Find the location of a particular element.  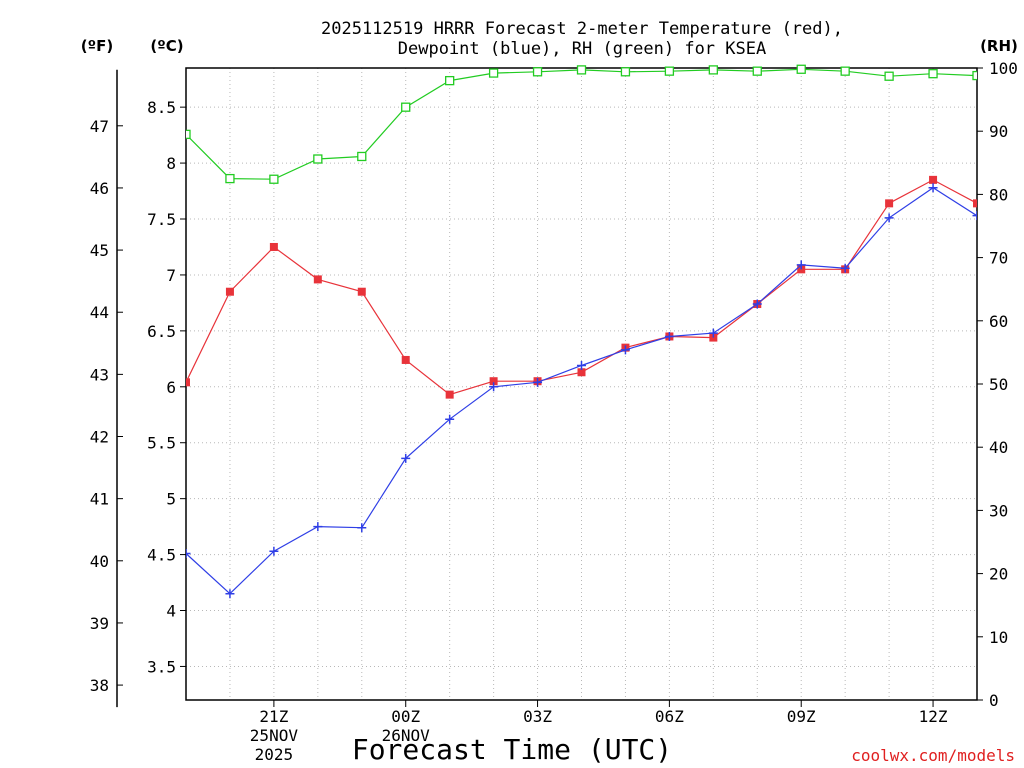

rh-tick-label: 30 is located at coordinates (998, 510).